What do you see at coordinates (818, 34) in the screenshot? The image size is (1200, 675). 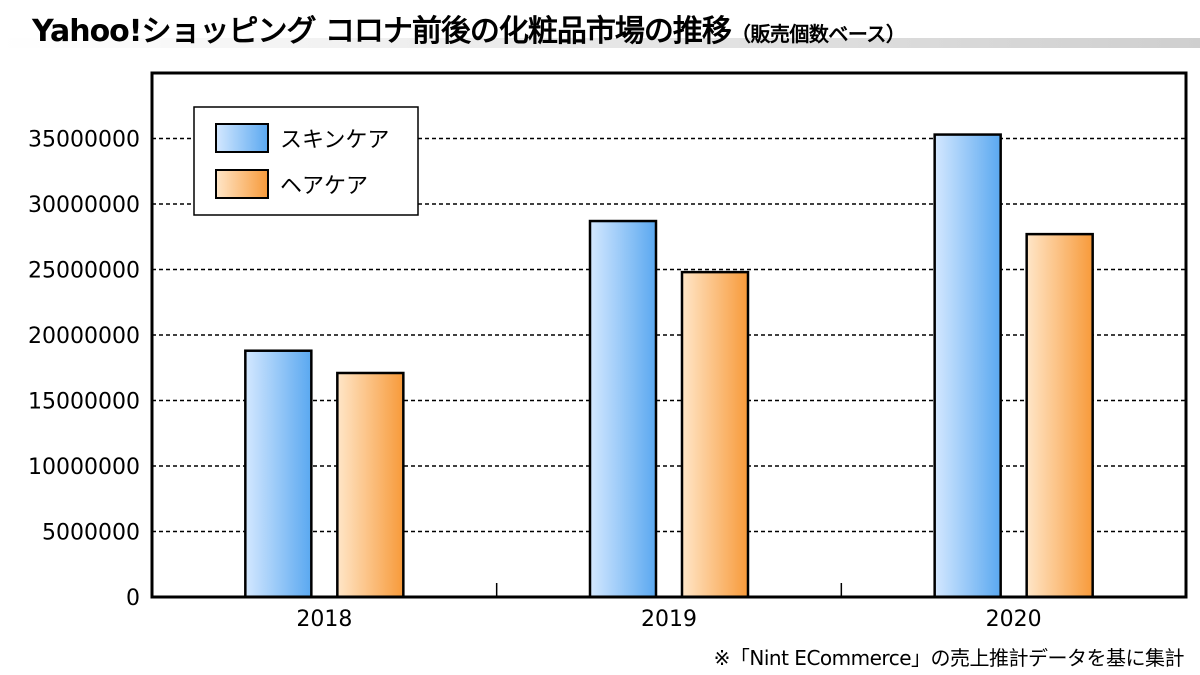 I see `chart-title-sub: （販売個数ベース）` at bounding box center [818, 34].